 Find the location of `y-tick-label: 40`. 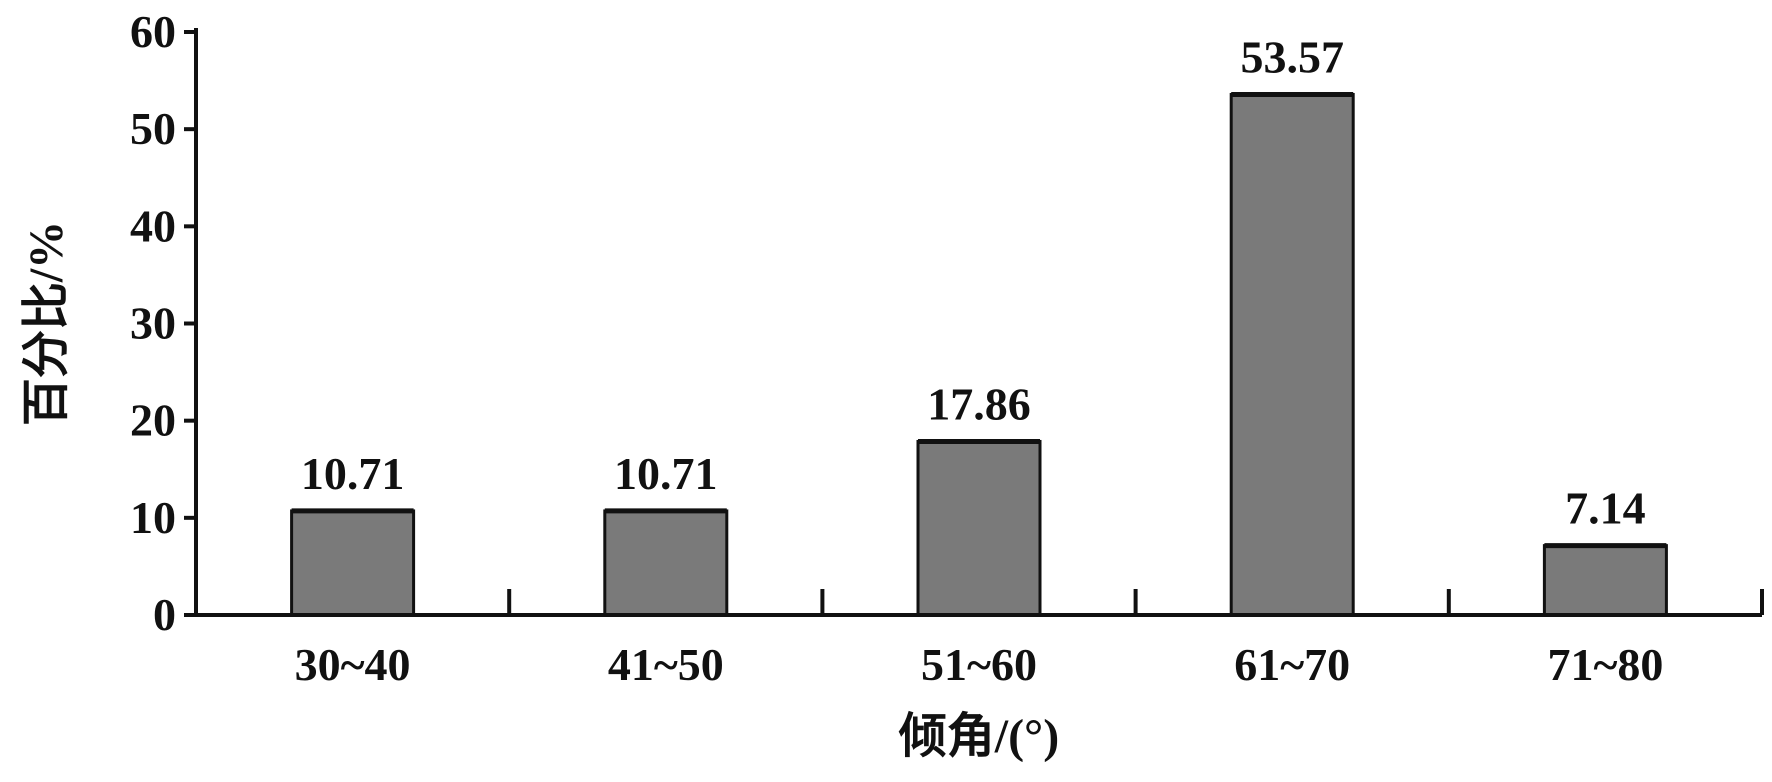

y-tick-label: 40 is located at coordinates (153, 225).